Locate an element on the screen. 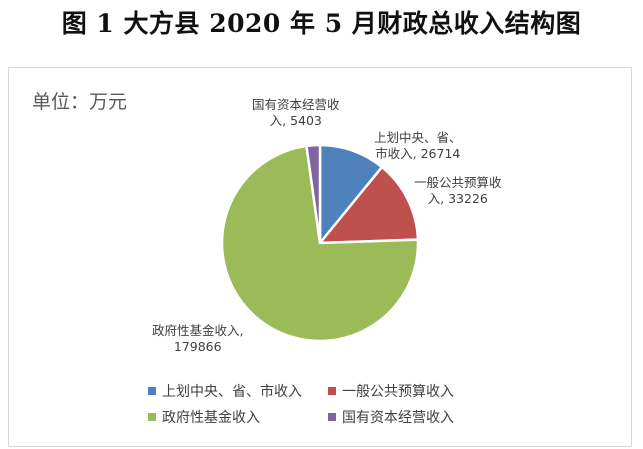 The height and width of the screenshot is (449, 643). data-label-value: 市收入, 26714 is located at coordinates (418, 153).